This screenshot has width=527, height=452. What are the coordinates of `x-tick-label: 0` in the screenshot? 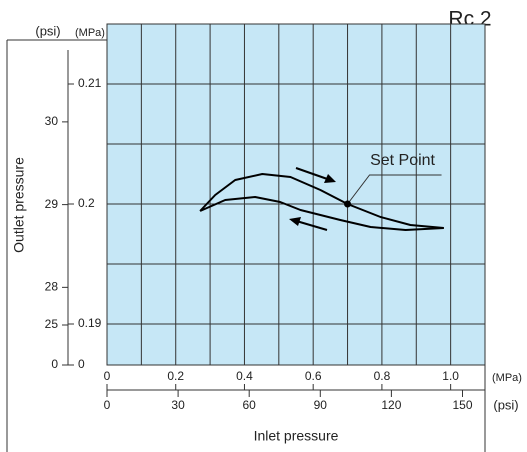 It's located at (107, 376).